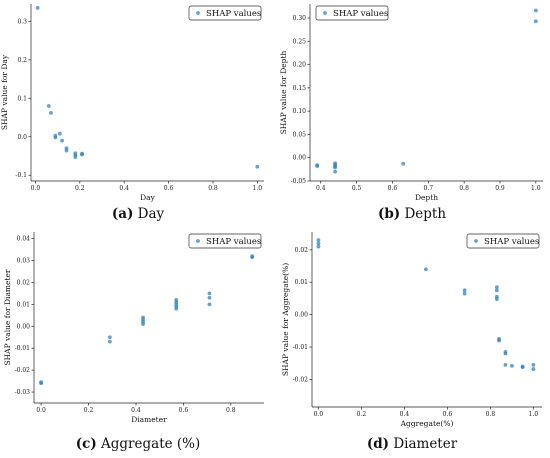 The height and width of the screenshot is (458, 550). I want to click on y-tick-label: -0.1, so click(21, 175).